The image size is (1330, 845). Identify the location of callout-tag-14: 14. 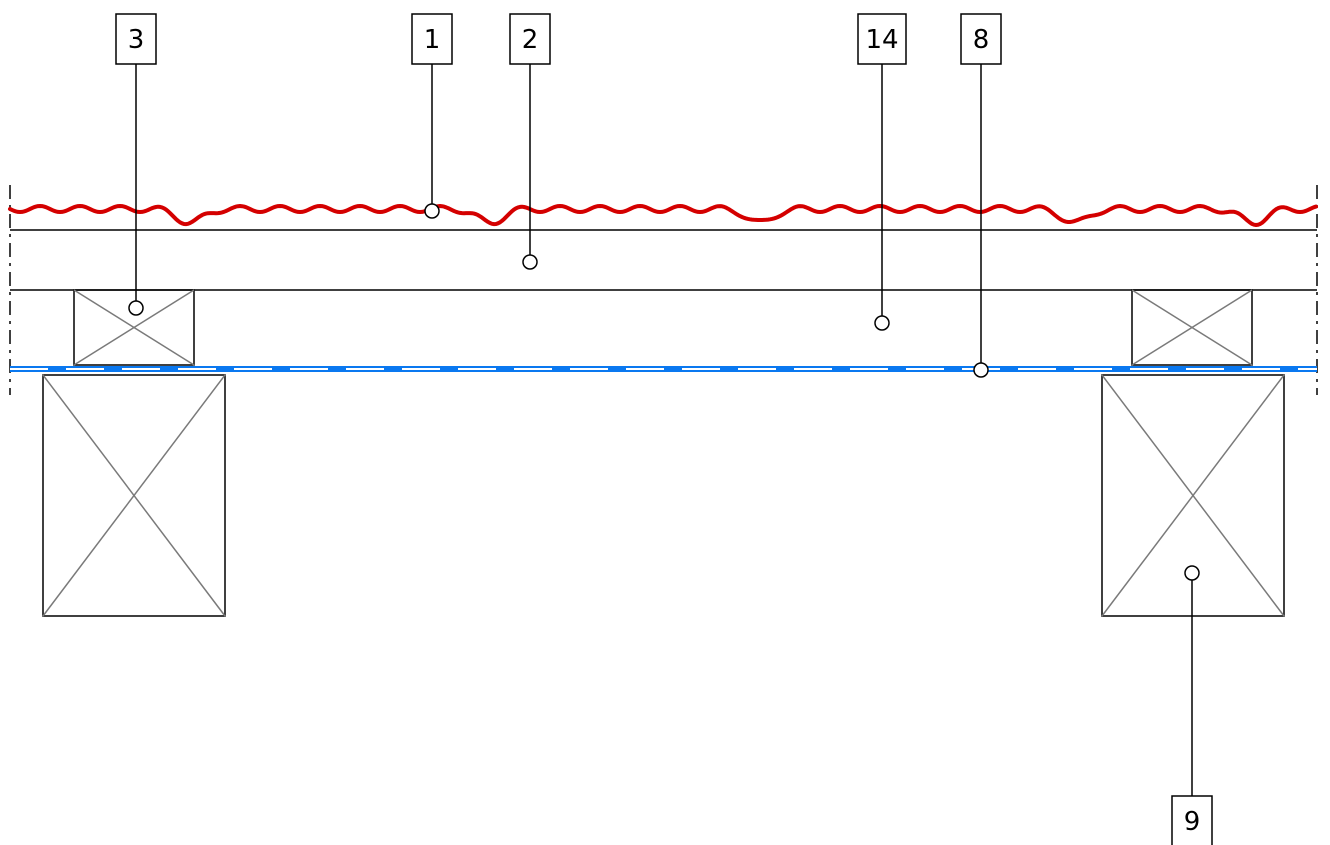
(882, 39).